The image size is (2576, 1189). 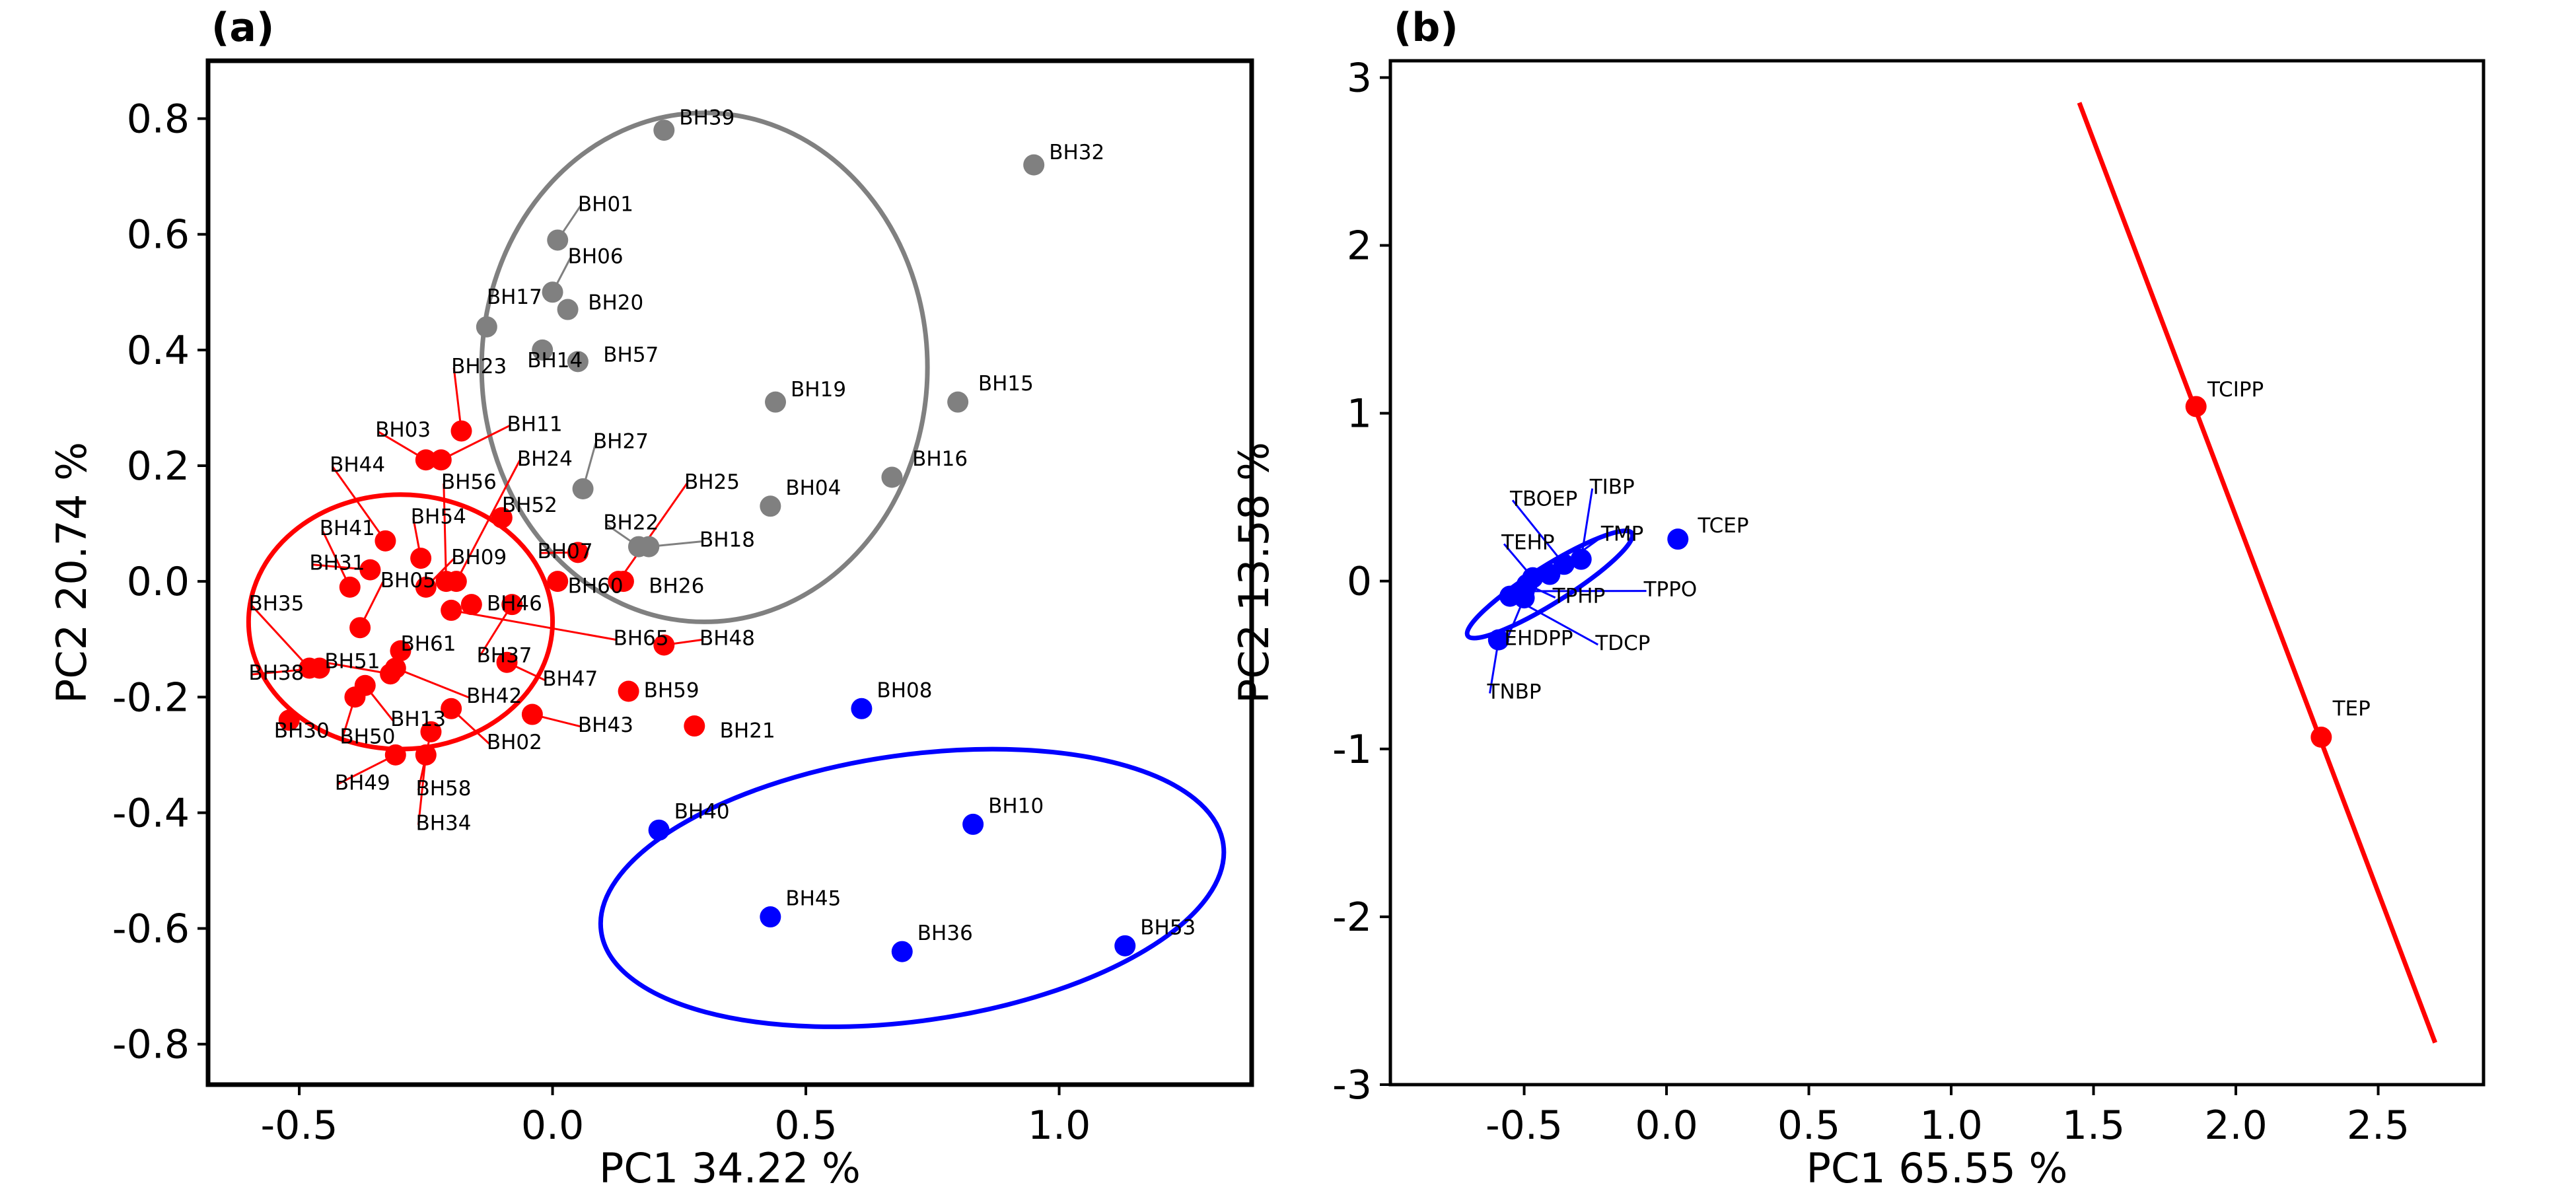 I want to click on point-bh02, so click(x=451, y=708).